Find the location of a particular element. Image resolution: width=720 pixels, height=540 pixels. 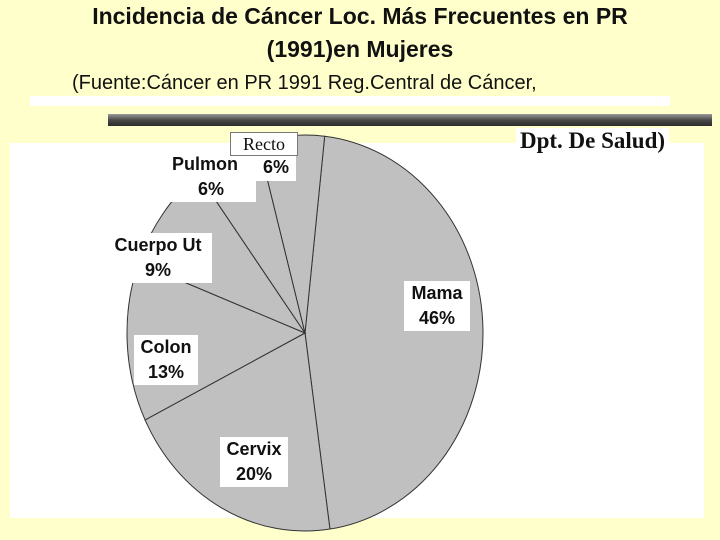

slice-label-recto-name: Recto is located at coordinates (264, 144).